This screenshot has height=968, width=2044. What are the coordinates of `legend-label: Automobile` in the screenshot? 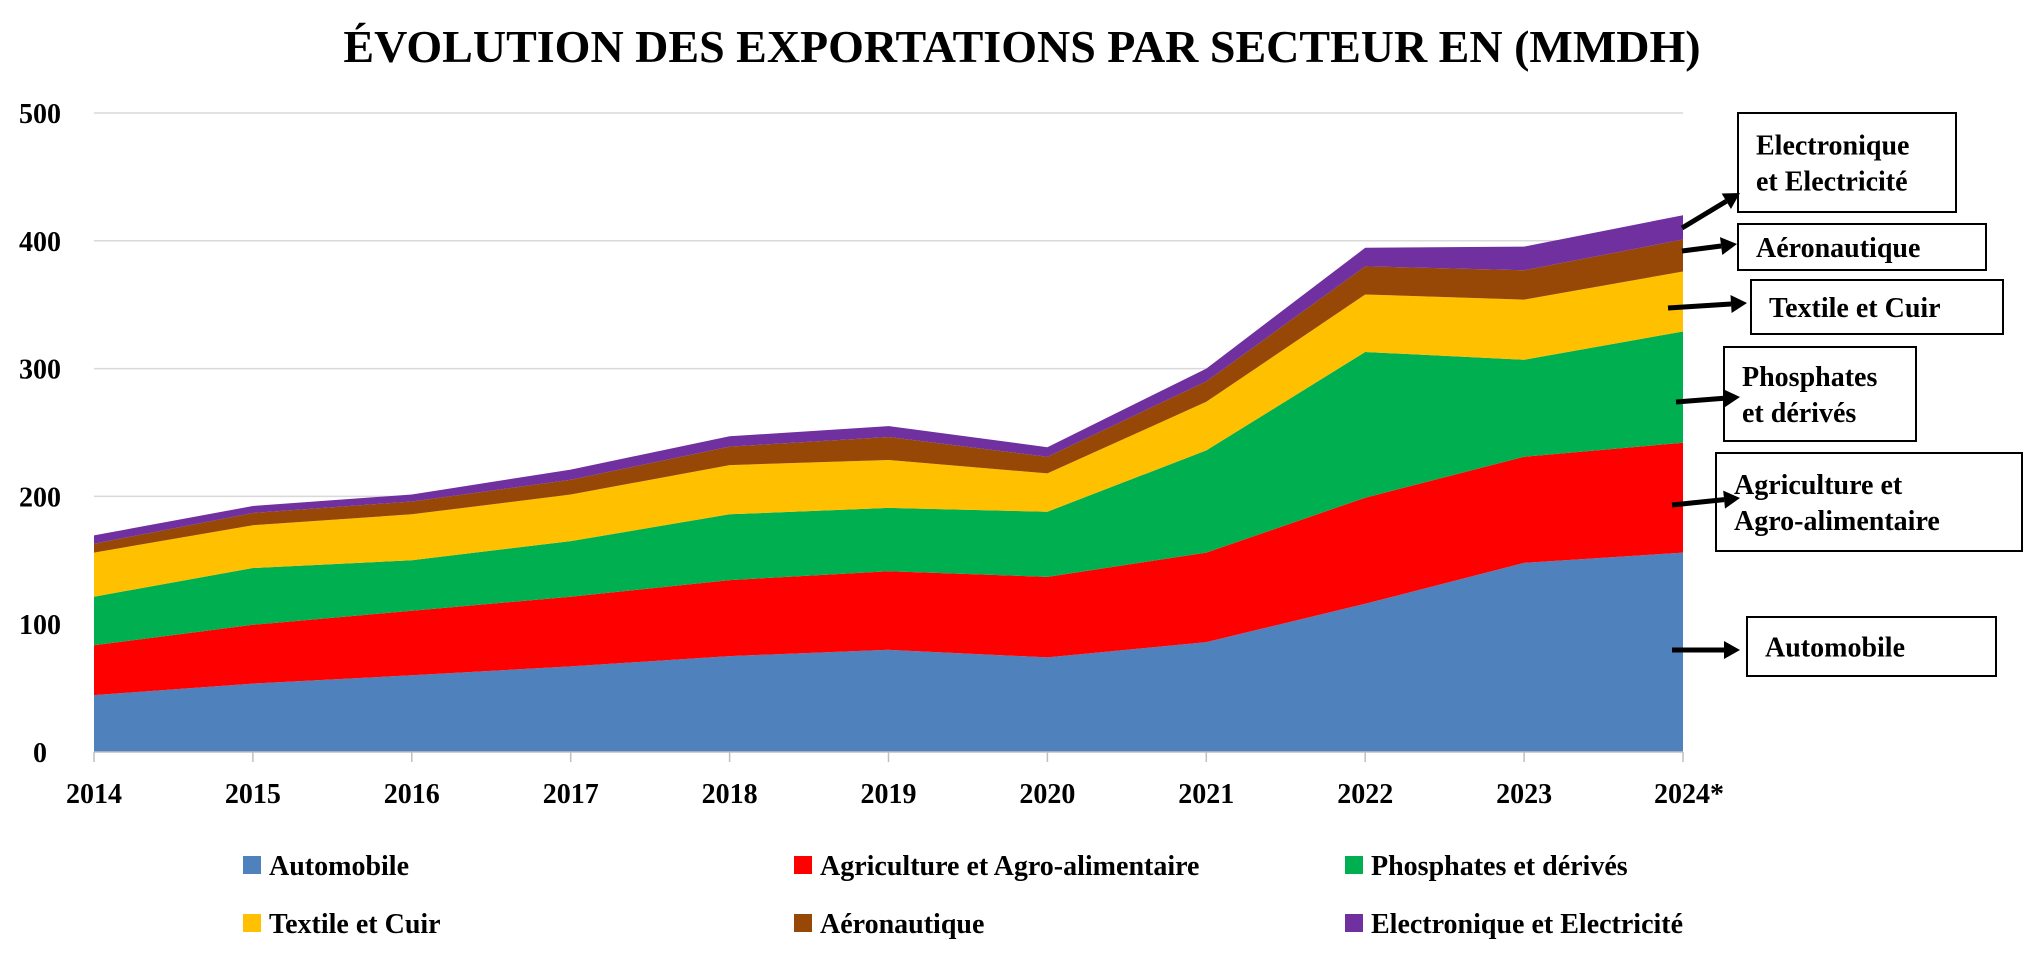 It's located at (339, 866).